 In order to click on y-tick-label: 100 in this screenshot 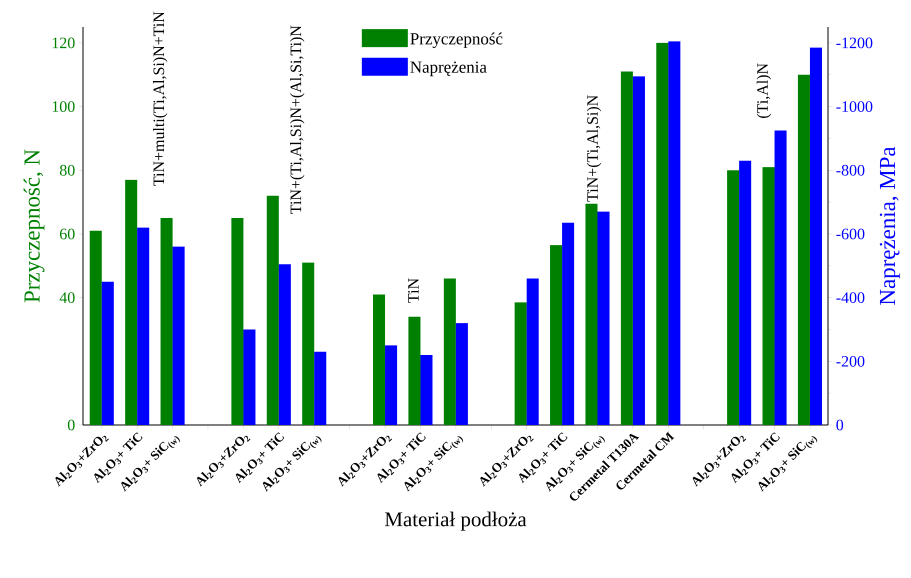, I will do `click(63, 106)`.